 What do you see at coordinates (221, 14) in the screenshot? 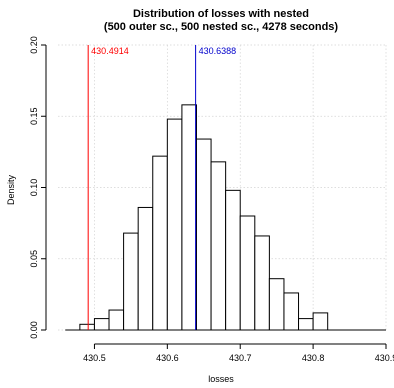
I see `chart-title-line1: Distribution of losses with nested` at bounding box center [221, 14].